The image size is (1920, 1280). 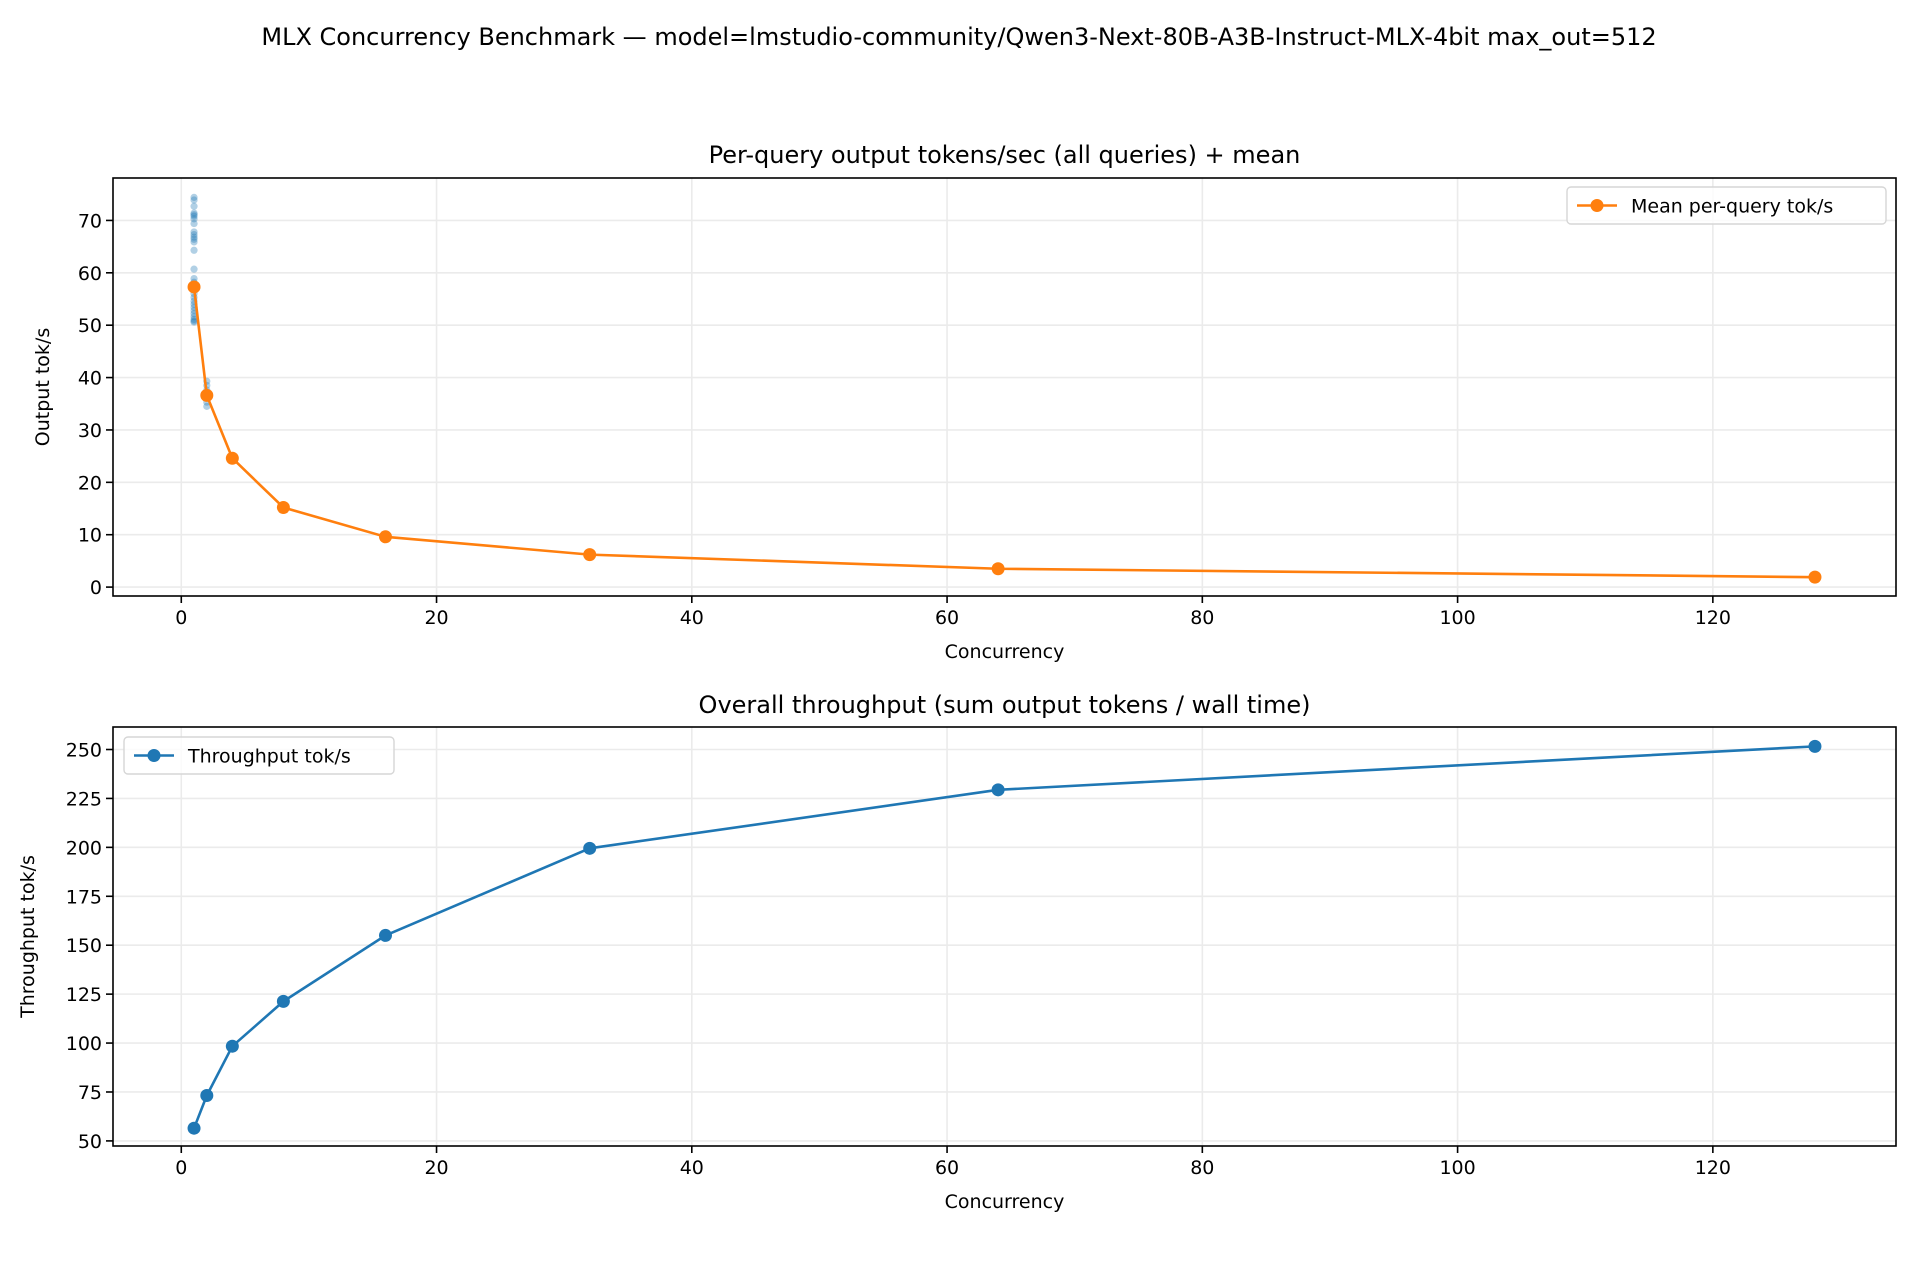 What do you see at coordinates (90, 1093) in the screenshot?
I see `y-tick-label: 75` at bounding box center [90, 1093].